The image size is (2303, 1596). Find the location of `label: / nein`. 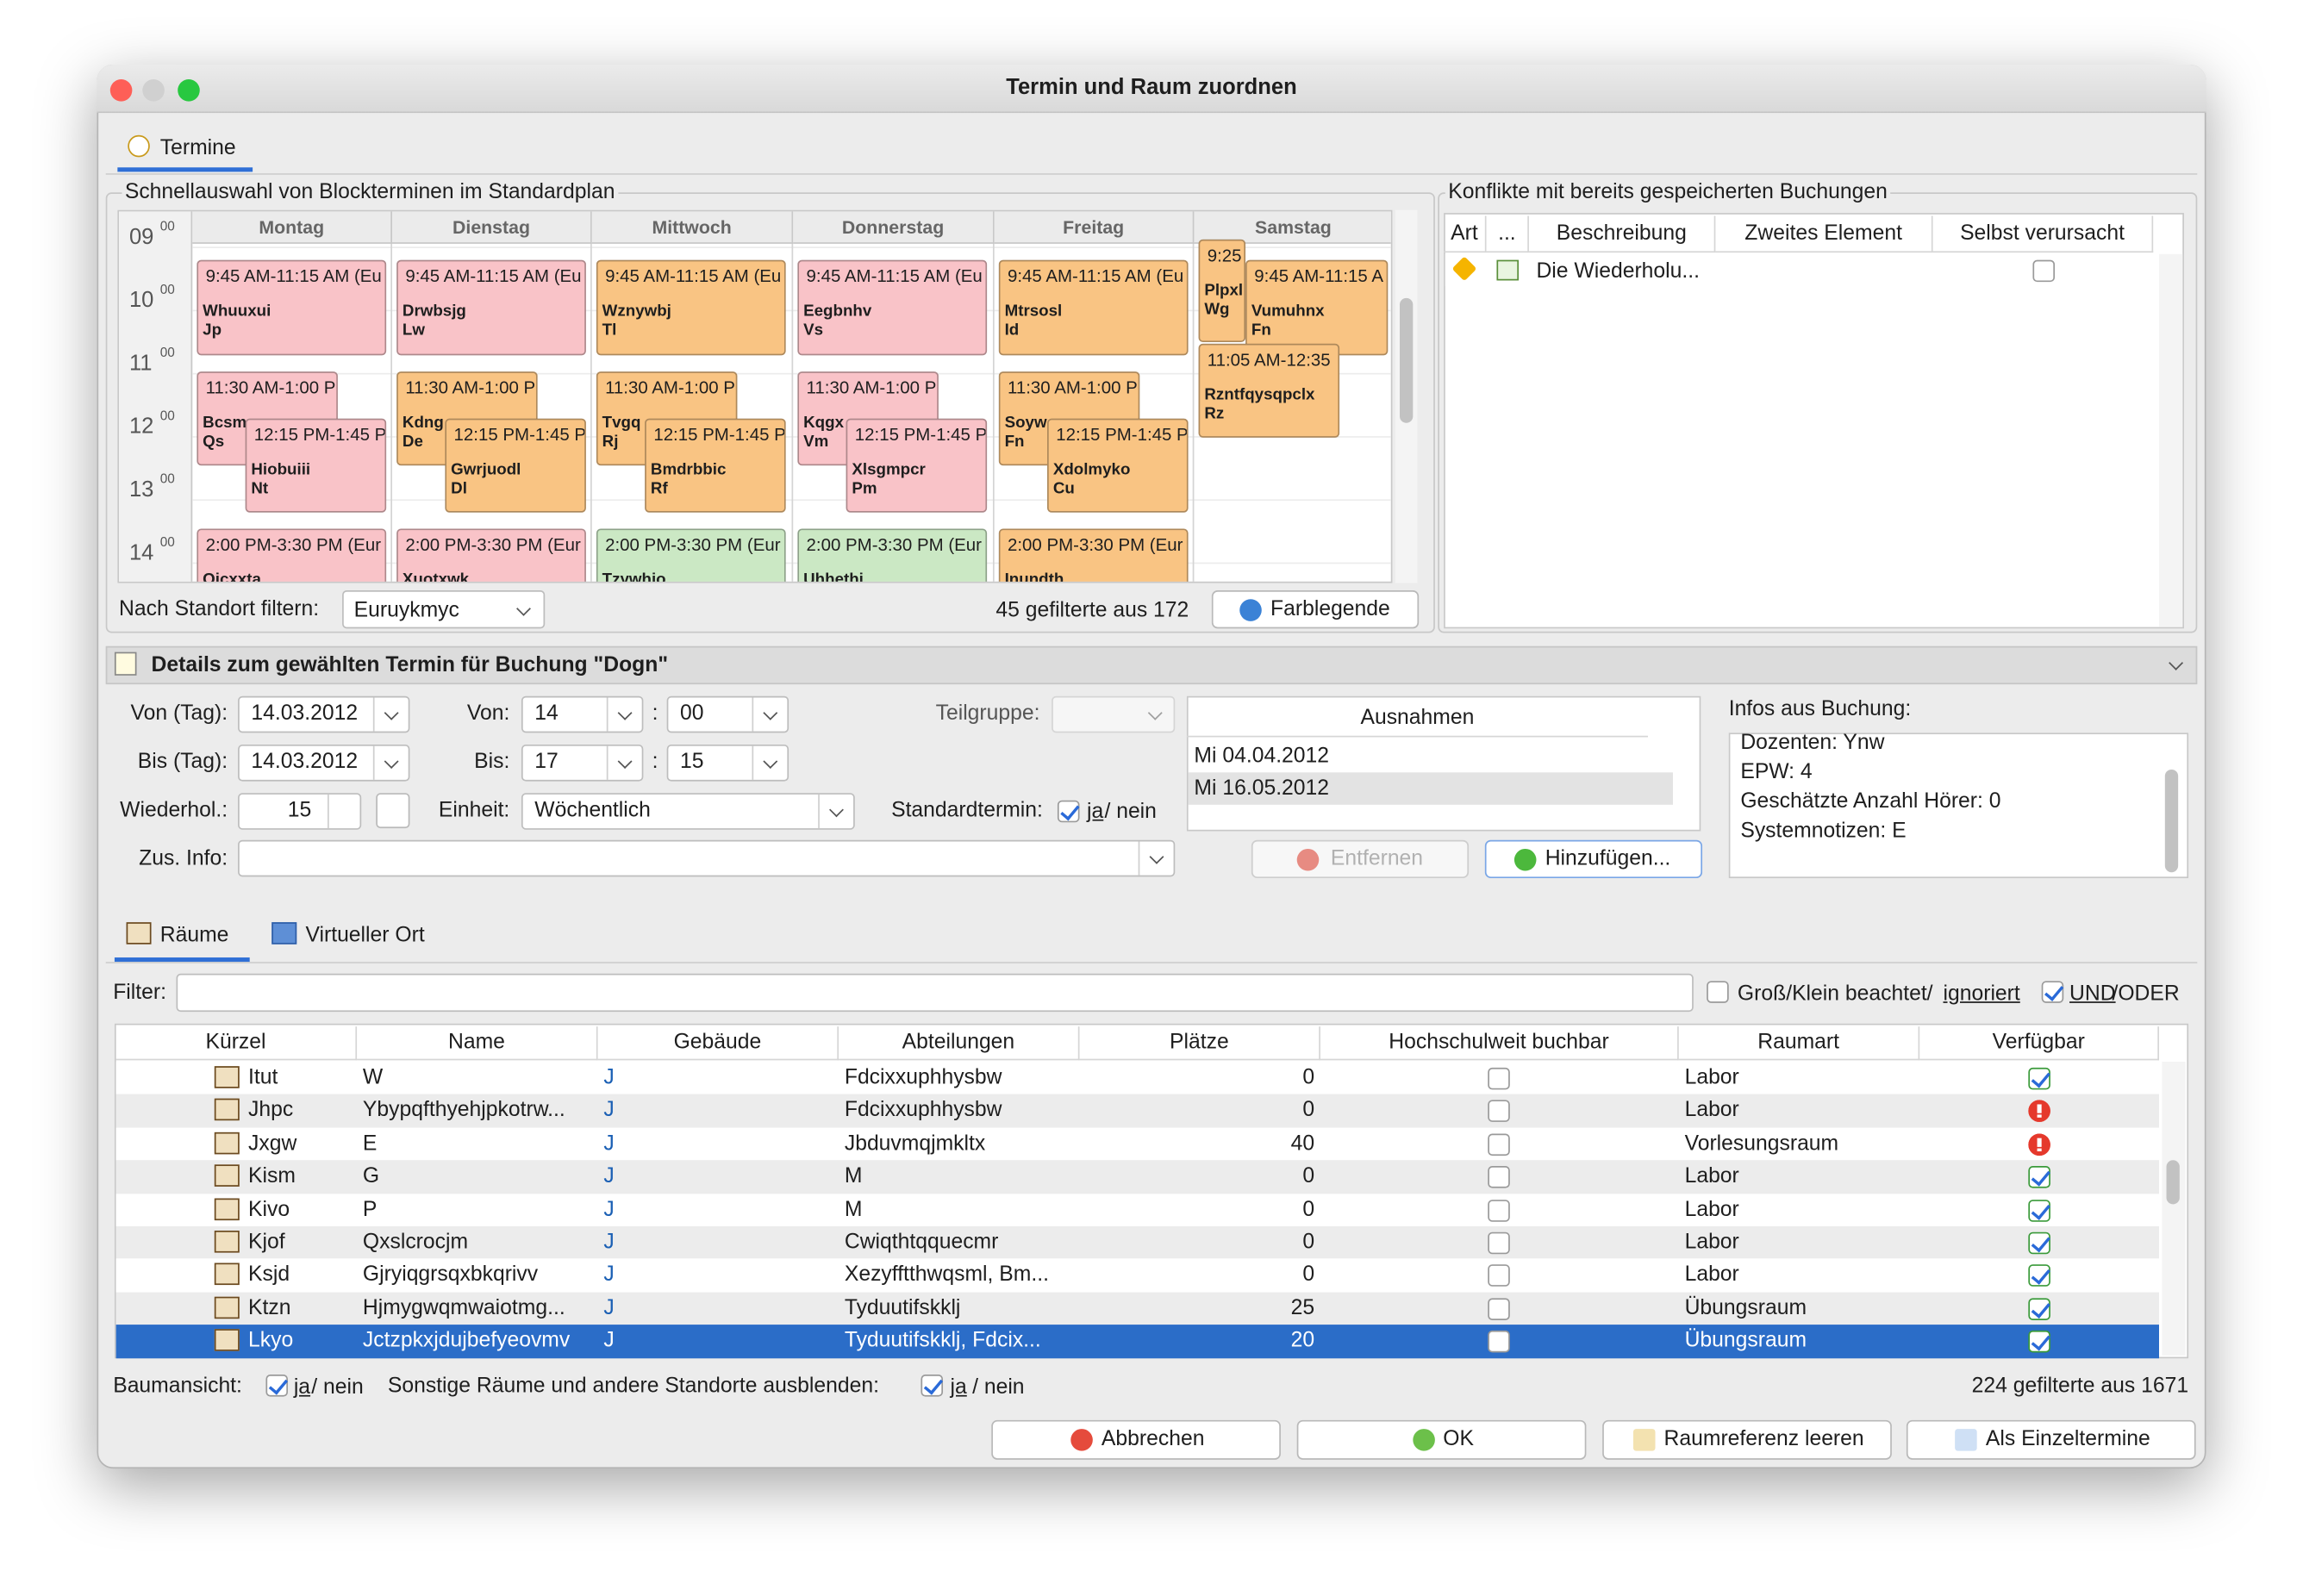

label: / nein is located at coordinates (999, 1387).